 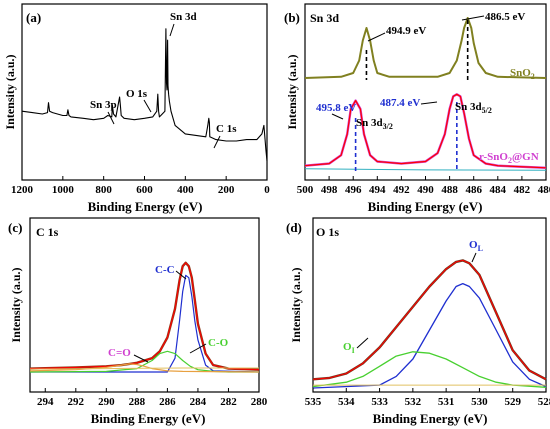 I want to click on panel-b-legend-composite: r-SnO2@GN, so click(x=509, y=158).